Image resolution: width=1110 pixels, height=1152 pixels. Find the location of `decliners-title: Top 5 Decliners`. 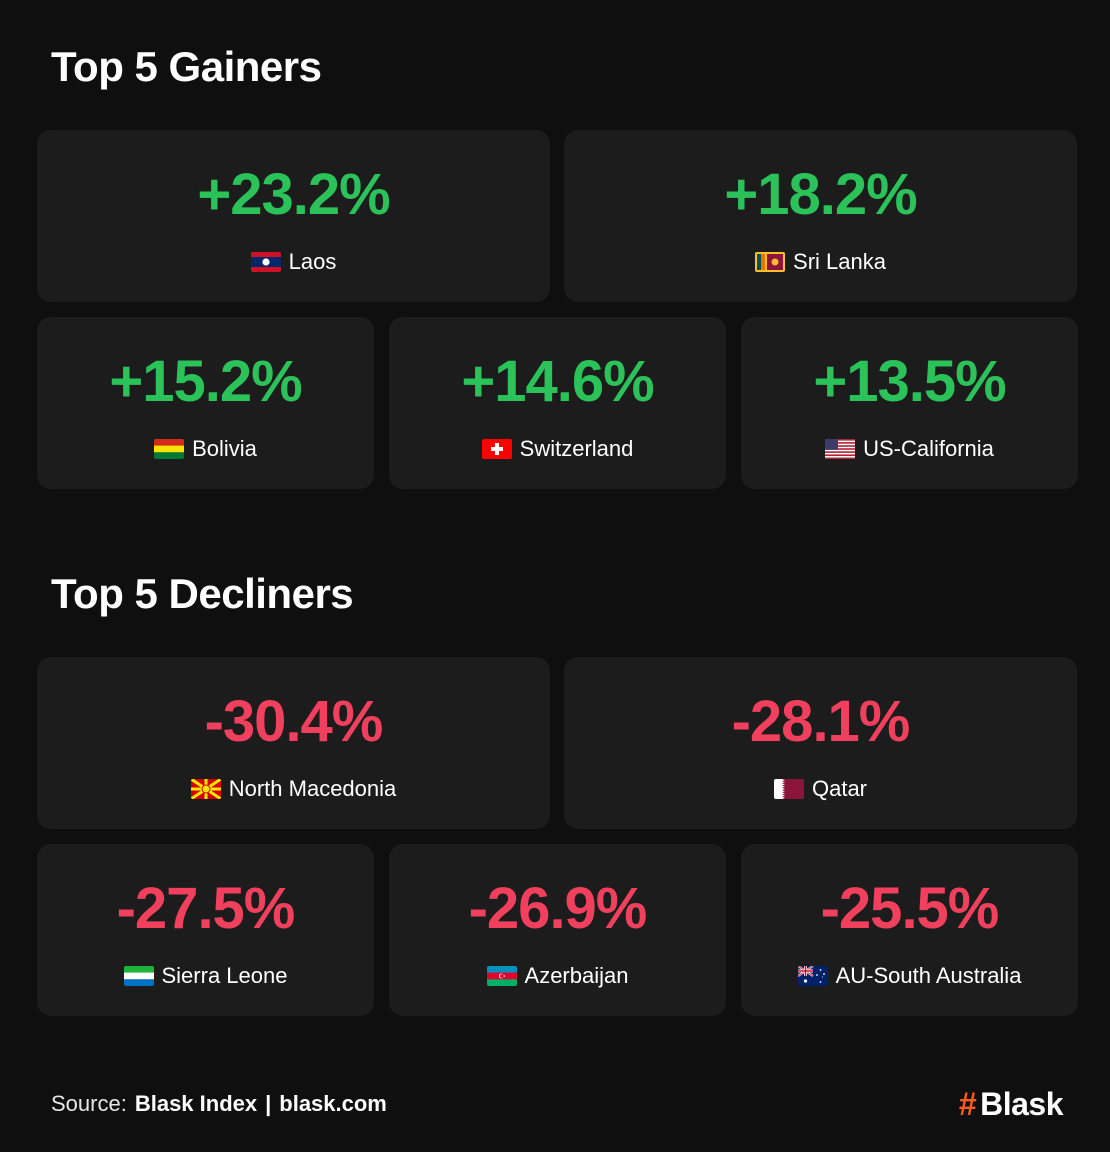

decliners-title: Top 5 Decliners is located at coordinates (202, 593).